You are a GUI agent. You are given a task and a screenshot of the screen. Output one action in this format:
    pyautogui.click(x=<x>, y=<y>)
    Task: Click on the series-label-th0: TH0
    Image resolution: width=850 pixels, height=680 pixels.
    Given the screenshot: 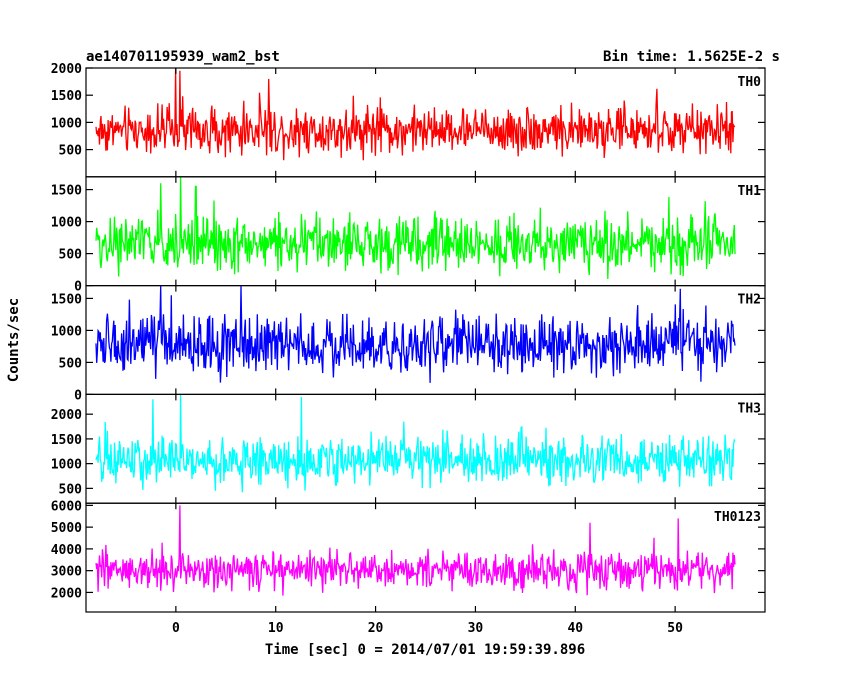 What is the action you would take?
    pyautogui.click(x=750, y=82)
    